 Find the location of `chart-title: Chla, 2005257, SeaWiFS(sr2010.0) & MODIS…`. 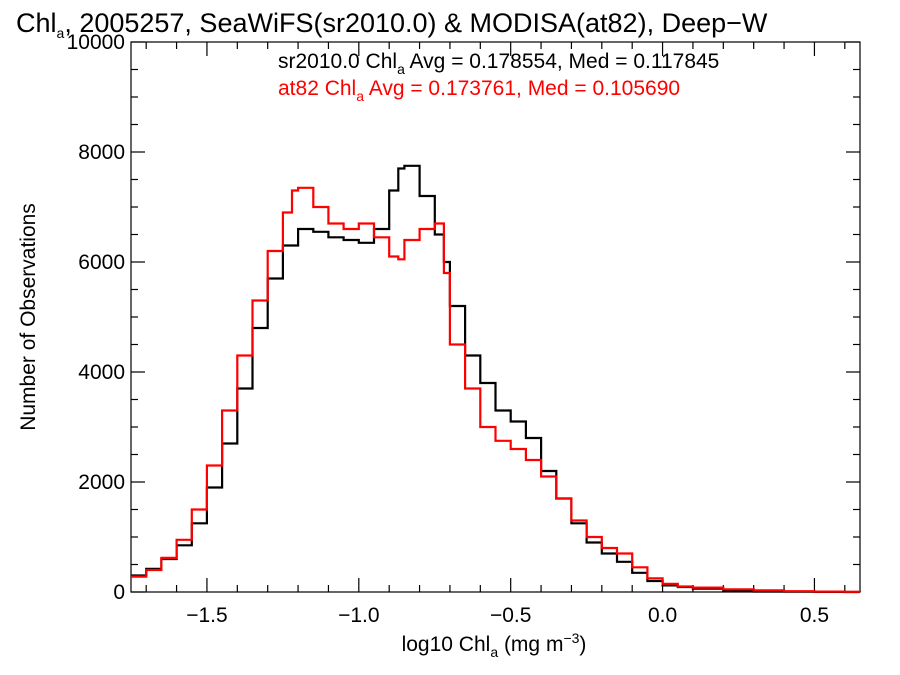

chart-title: Chla, 2005257, SeaWiFS(sr2010.0) & MODIS… is located at coordinates (392, 24).